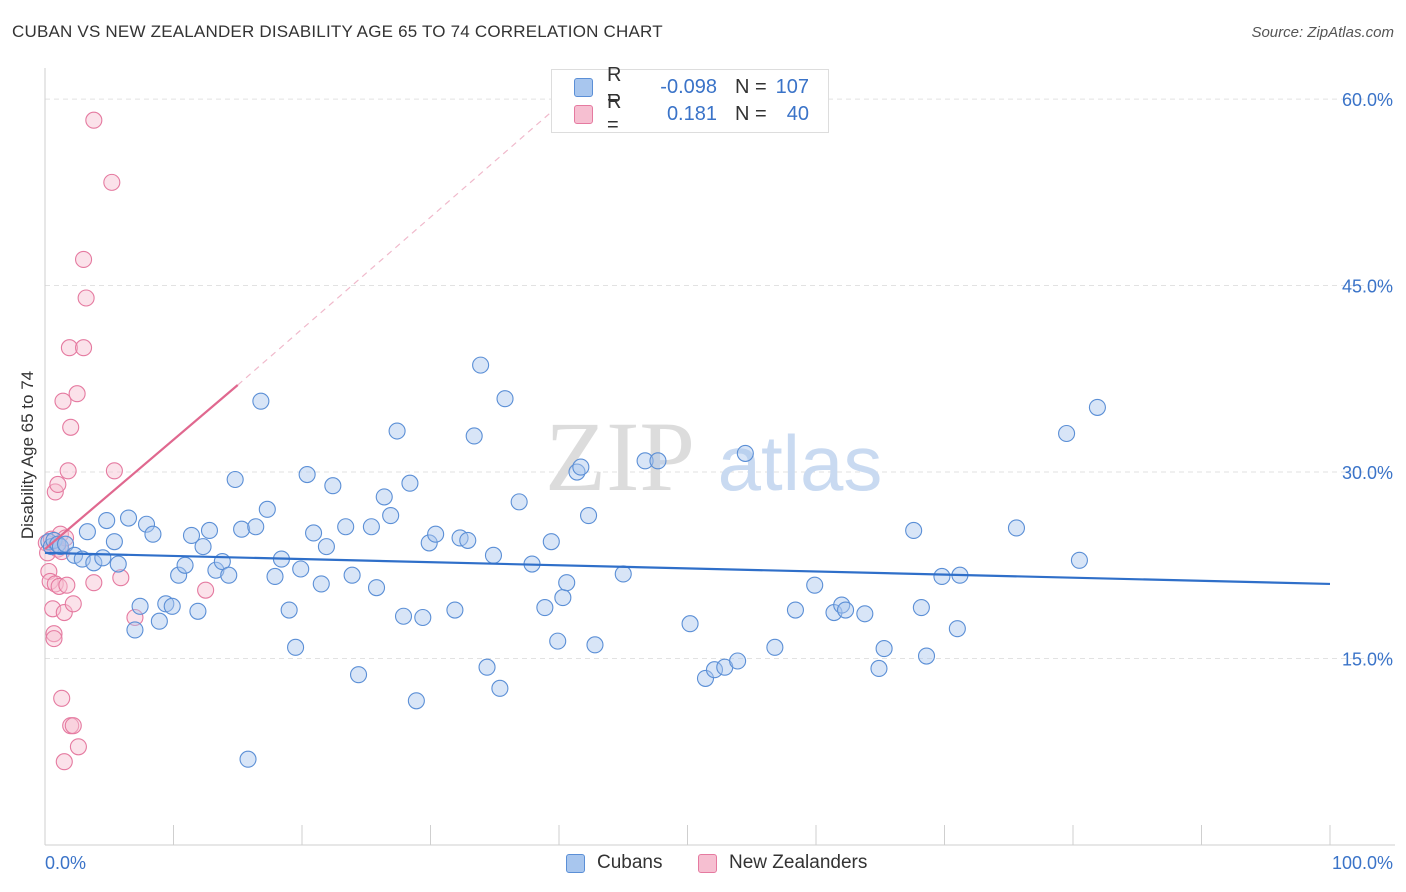  Describe the element at coordinates (1367, 660) in the screenshot. I see `y-tick-label: 15.0%` at that location.